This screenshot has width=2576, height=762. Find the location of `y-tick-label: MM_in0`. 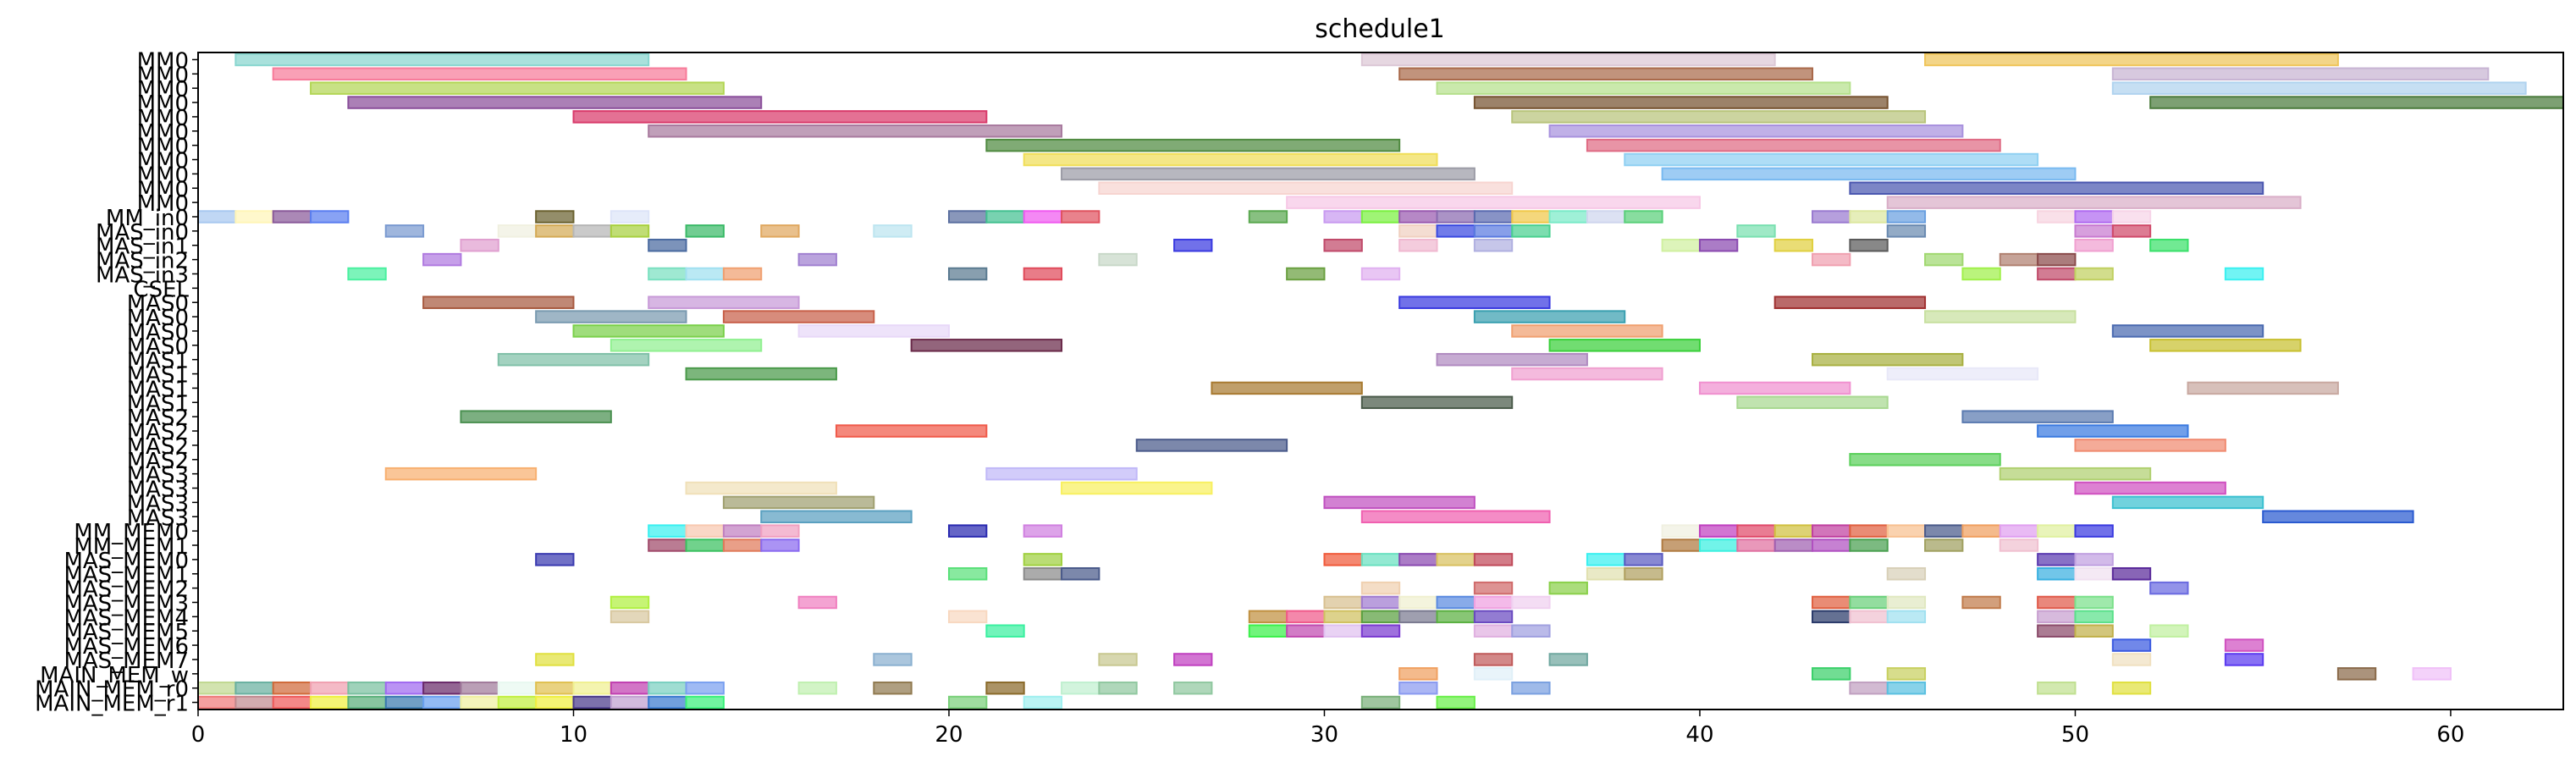

y-tick-label: MM_in0 is located at coordinates (148, 218).